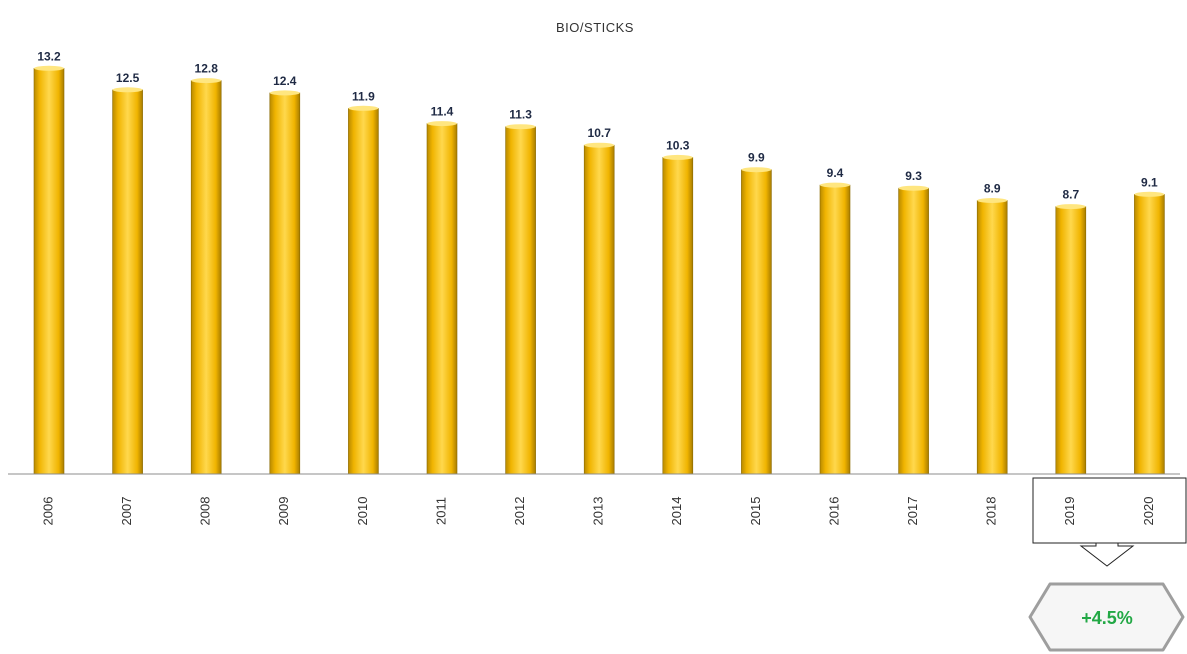 The width and height of the screenshot is (1187, 654). I want to click on bar-2013, so click(599, 309).